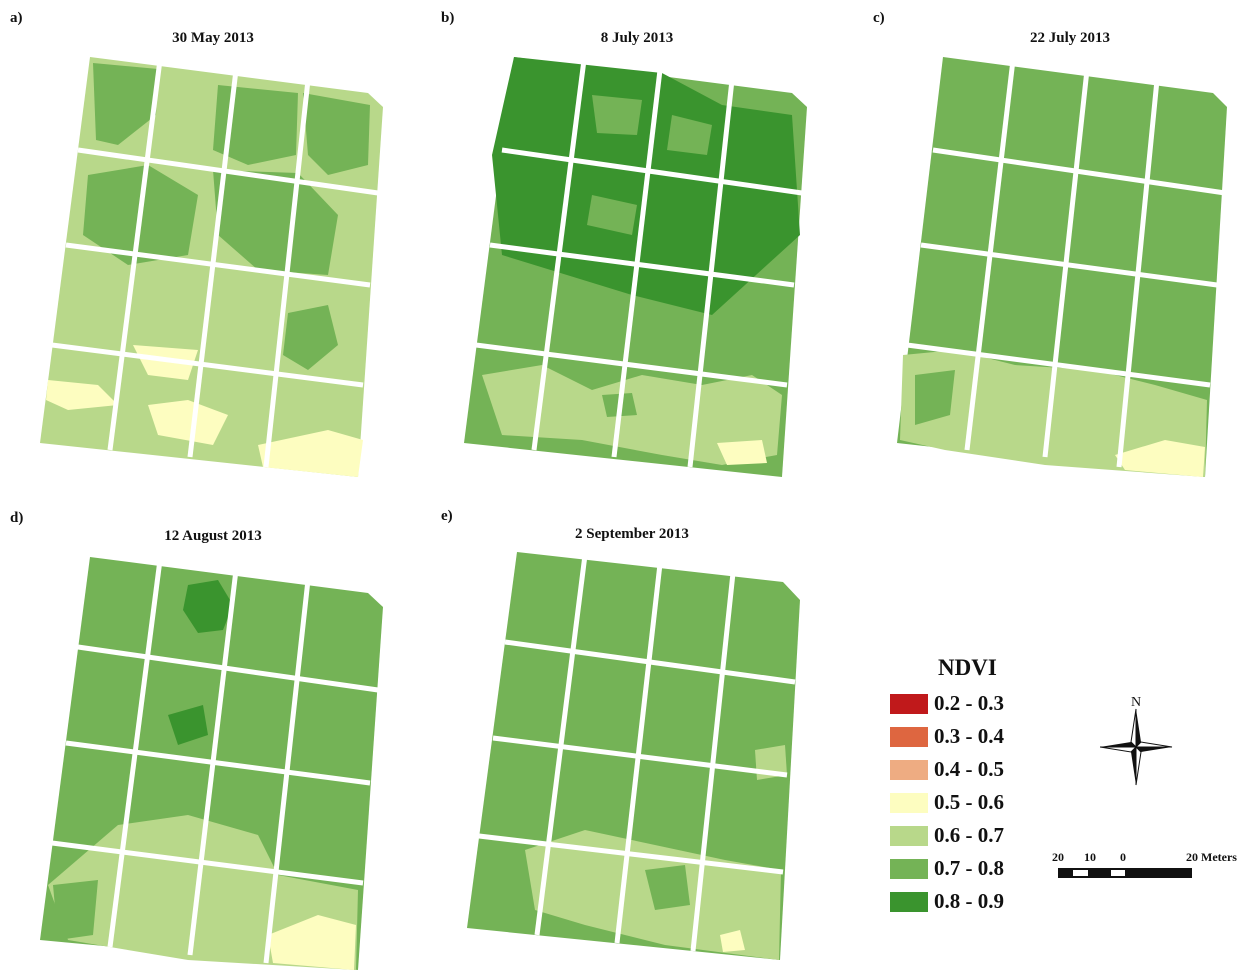 Image resolution: width=1250 pixels, height=978 pixels. Describe the element at coordinates (969, 901) in the screenshot. I see `legend-label: 0.8 - 0.9` at that location.